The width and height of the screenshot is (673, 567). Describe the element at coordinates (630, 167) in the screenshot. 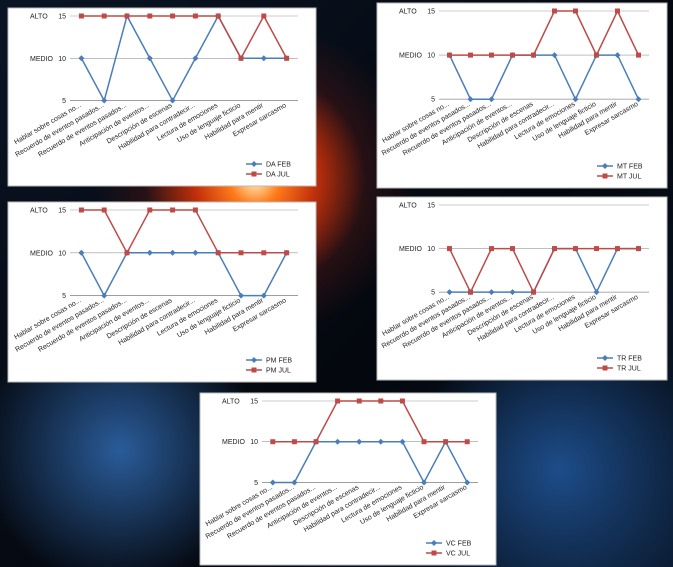

I see `legend-label: MT FEB` at that location.